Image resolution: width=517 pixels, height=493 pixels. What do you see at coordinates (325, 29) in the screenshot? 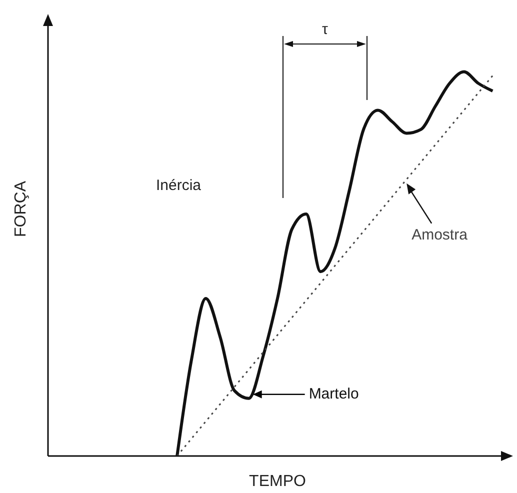
I see `text: τ` at bounding box center [325, 29].